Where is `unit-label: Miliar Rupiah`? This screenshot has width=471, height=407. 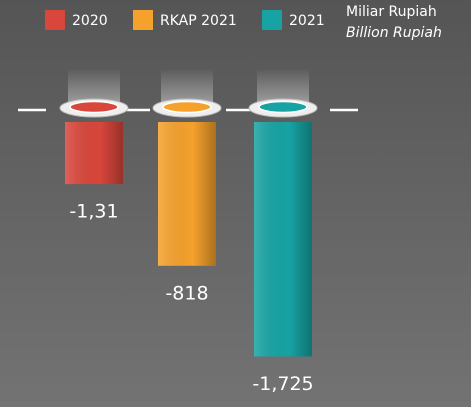 unit-label: Miliar Rupiah is located at coordinates (391, 12).